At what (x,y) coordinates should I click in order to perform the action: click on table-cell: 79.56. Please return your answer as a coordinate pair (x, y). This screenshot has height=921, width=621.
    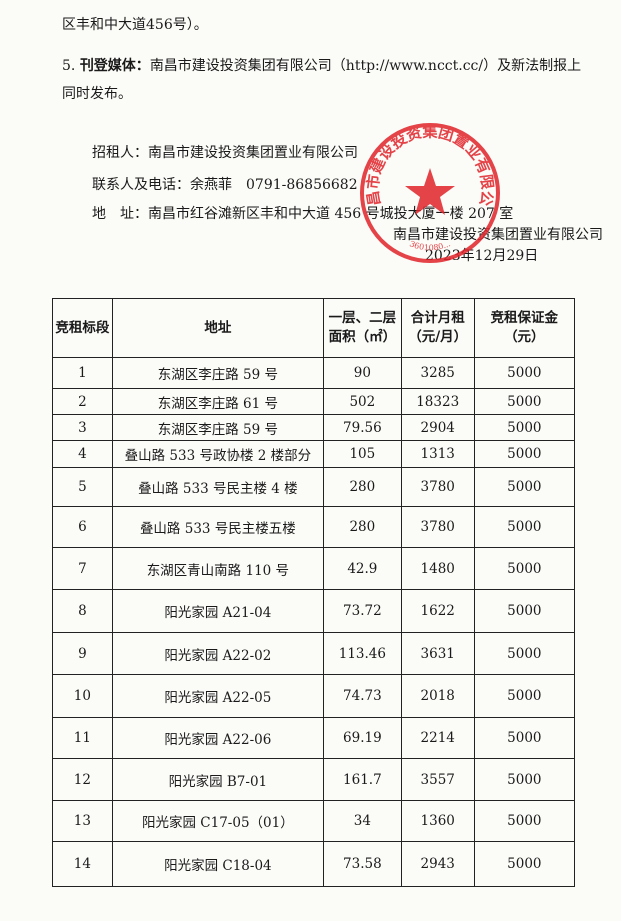
    Looking at the image, I should click on (362, 427).